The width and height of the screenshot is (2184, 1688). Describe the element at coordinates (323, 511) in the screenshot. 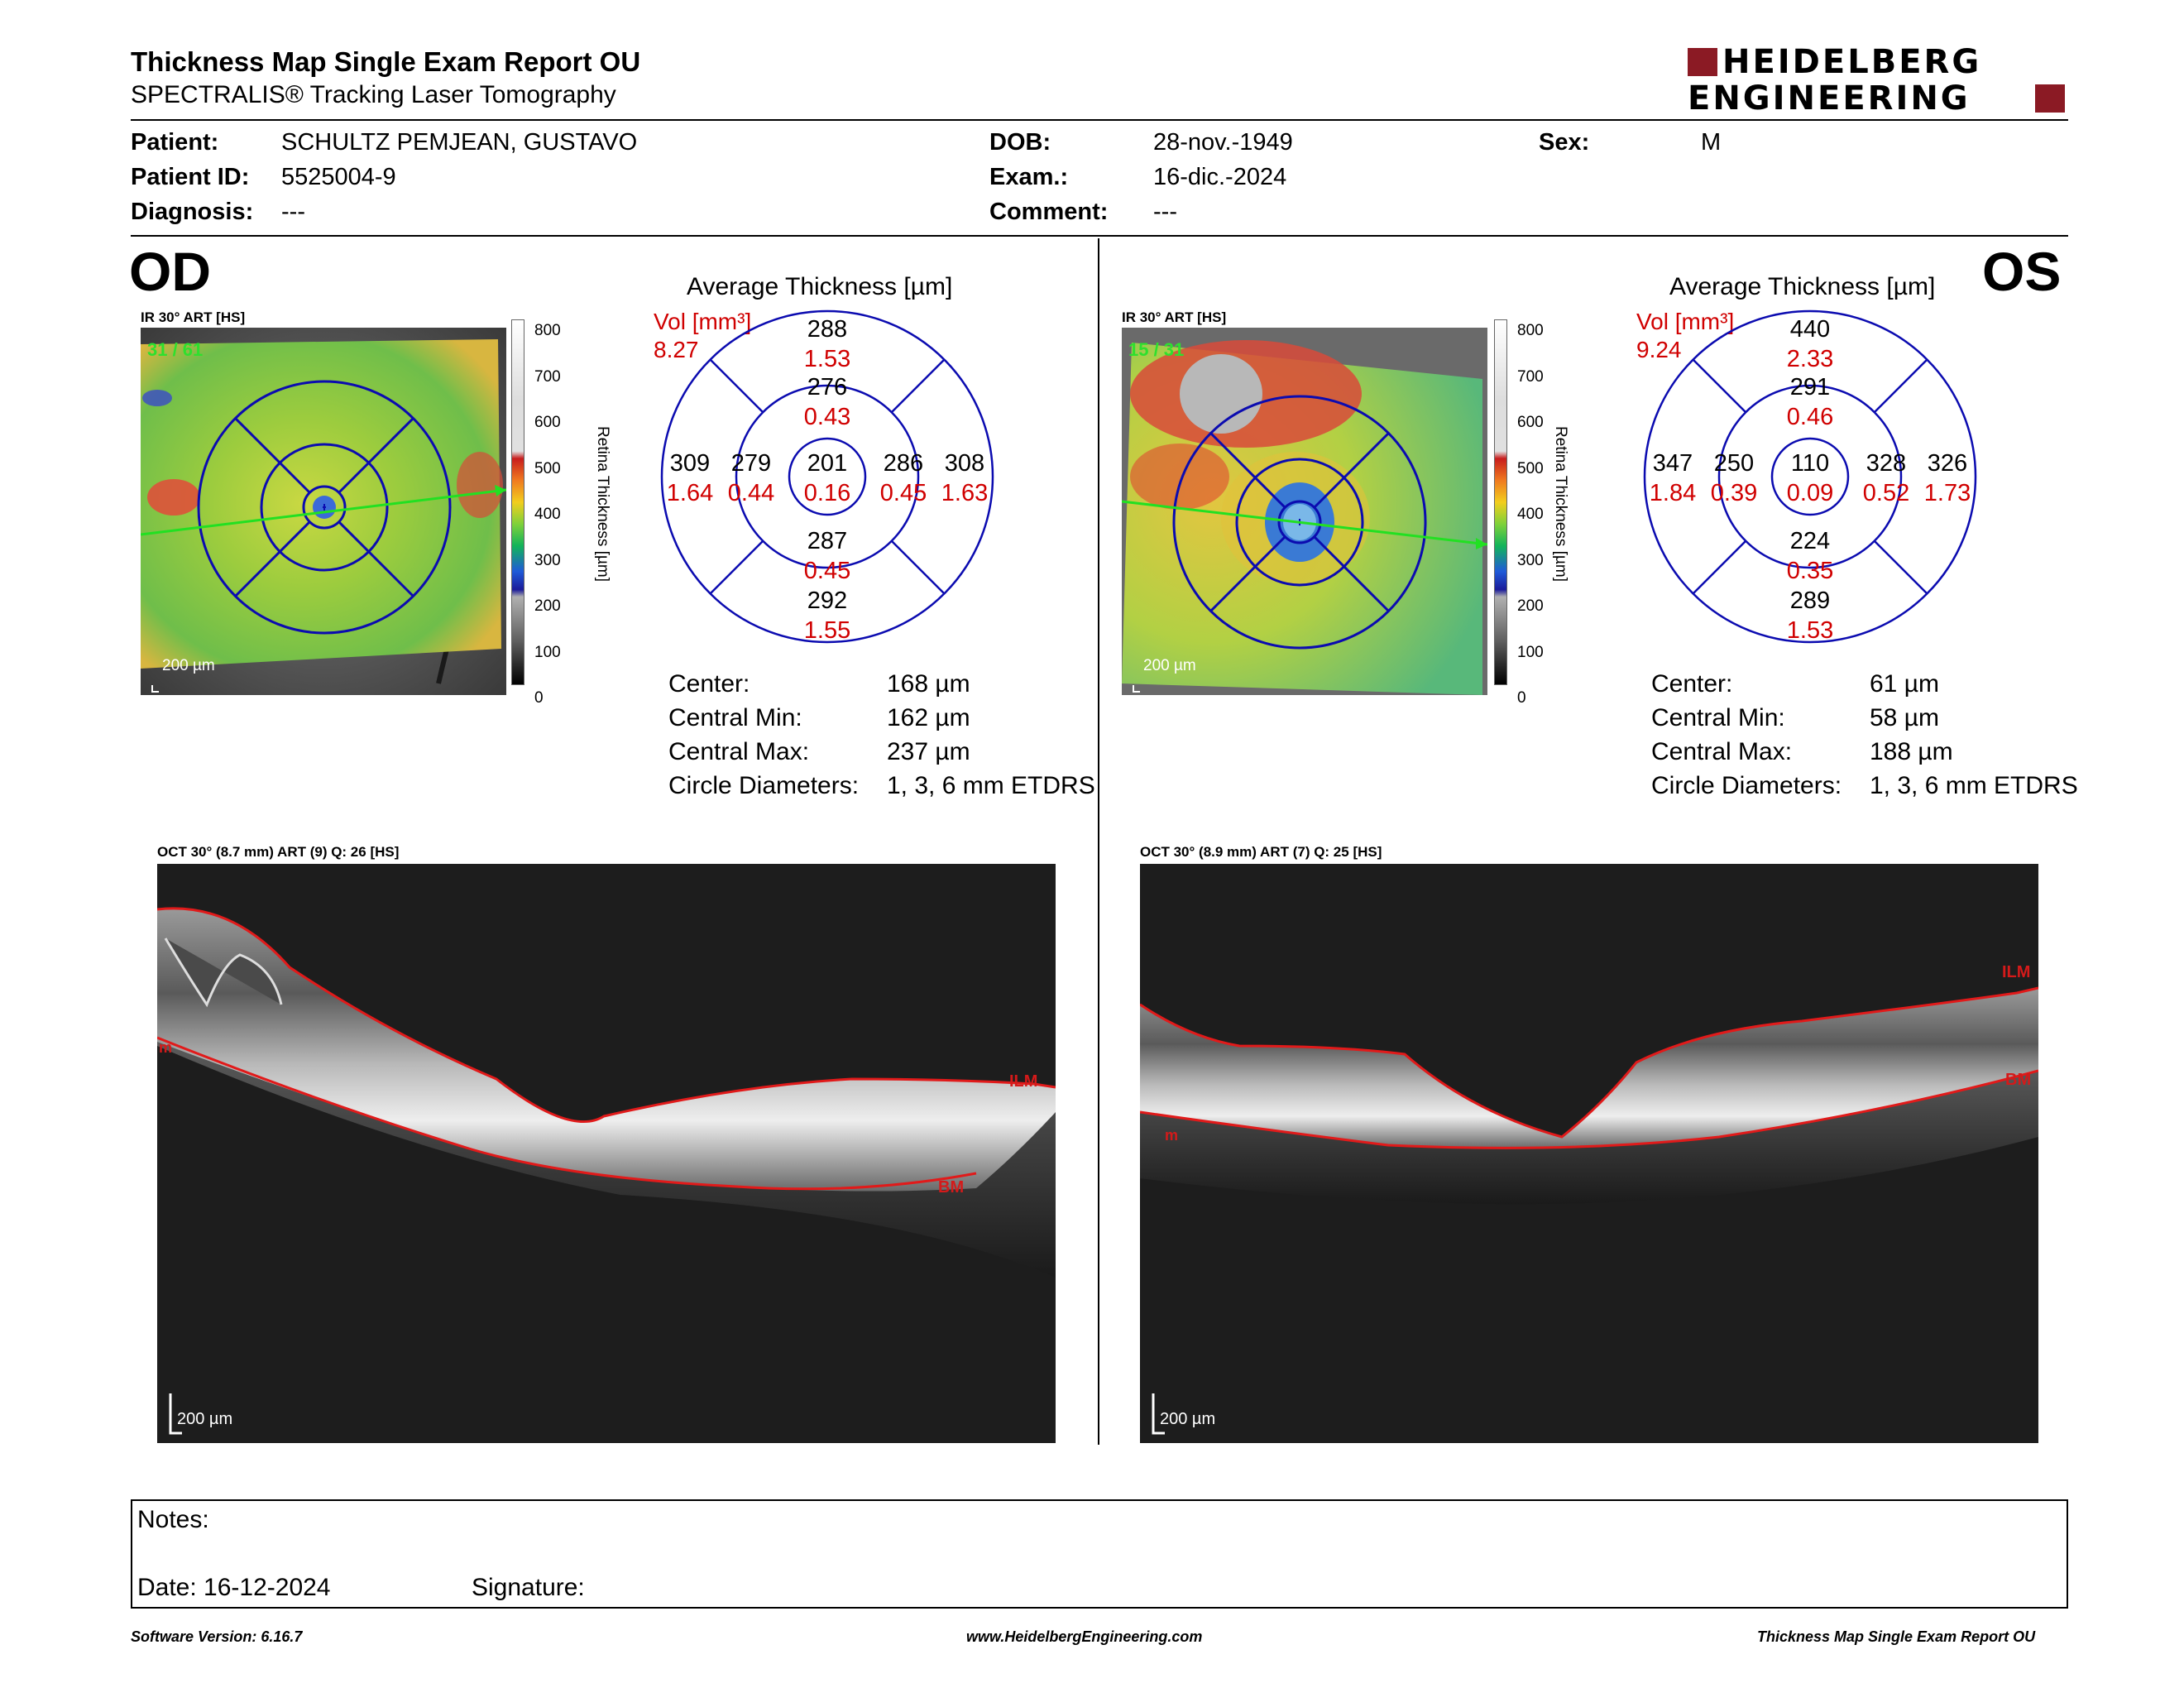

I see `od-thickness-map: 31 / 61 200 µm` at that location.